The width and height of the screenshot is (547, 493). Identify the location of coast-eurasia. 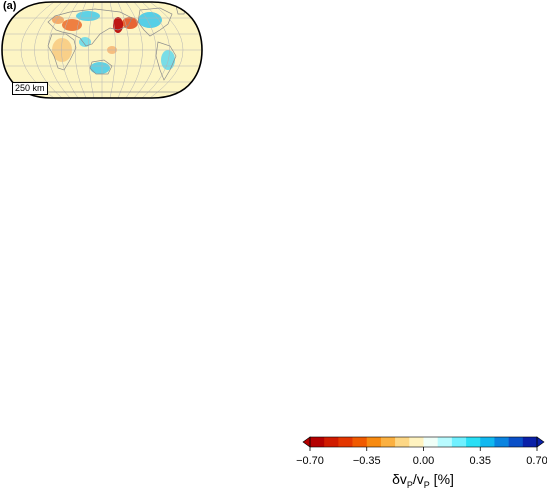
(90, 27).